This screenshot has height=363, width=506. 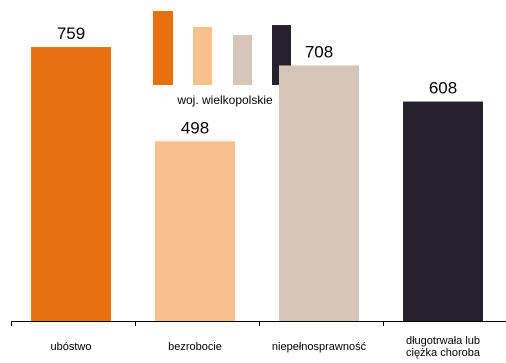 What do you see at coordinates (195, 347) in the screenshot?
I see `x-tick-label-2: bezrobocie` at bounding box center [195, 347].